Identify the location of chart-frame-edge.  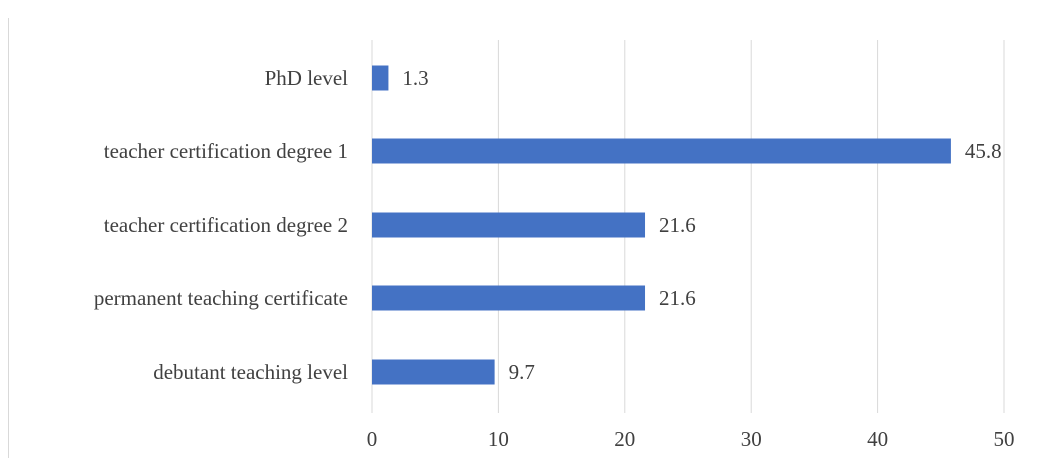
(8, 238).